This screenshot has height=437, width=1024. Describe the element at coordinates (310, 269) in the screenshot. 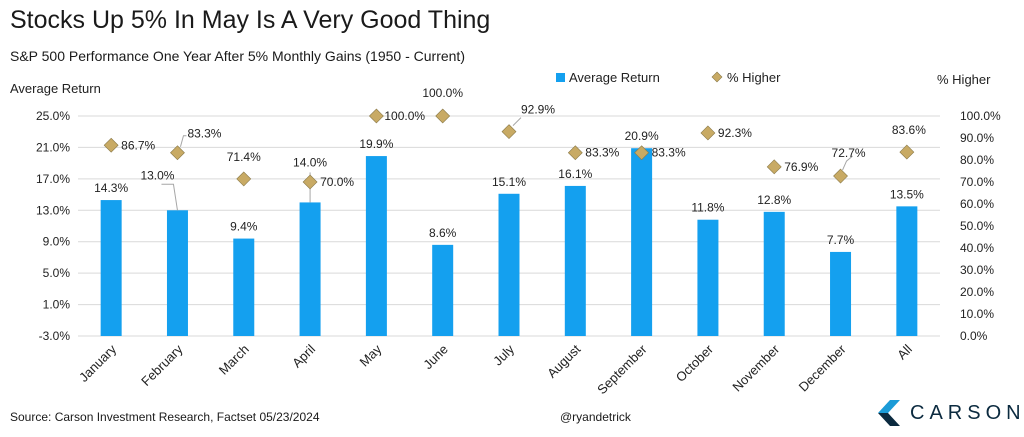

I see `bar-april` at that location.